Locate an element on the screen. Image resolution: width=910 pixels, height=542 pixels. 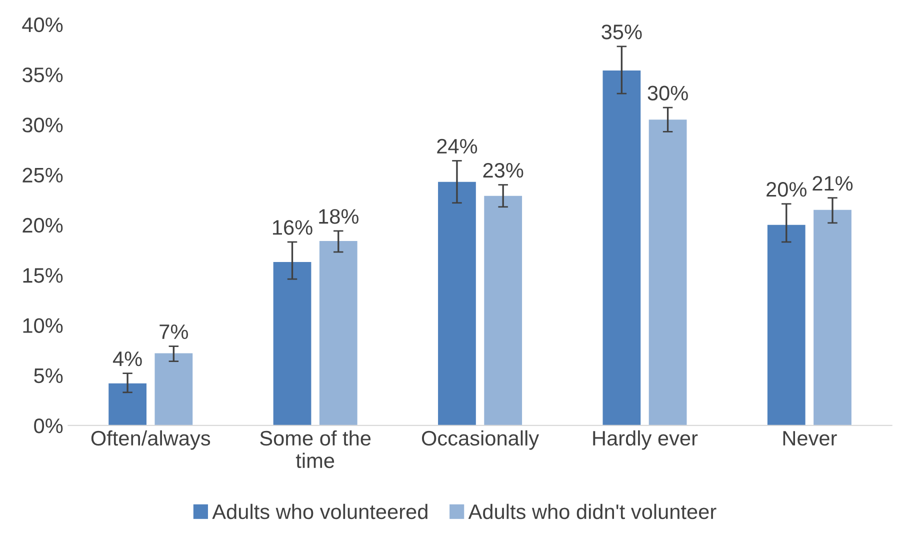
y-tick-label: 0% is located at coordinates (48, 426).